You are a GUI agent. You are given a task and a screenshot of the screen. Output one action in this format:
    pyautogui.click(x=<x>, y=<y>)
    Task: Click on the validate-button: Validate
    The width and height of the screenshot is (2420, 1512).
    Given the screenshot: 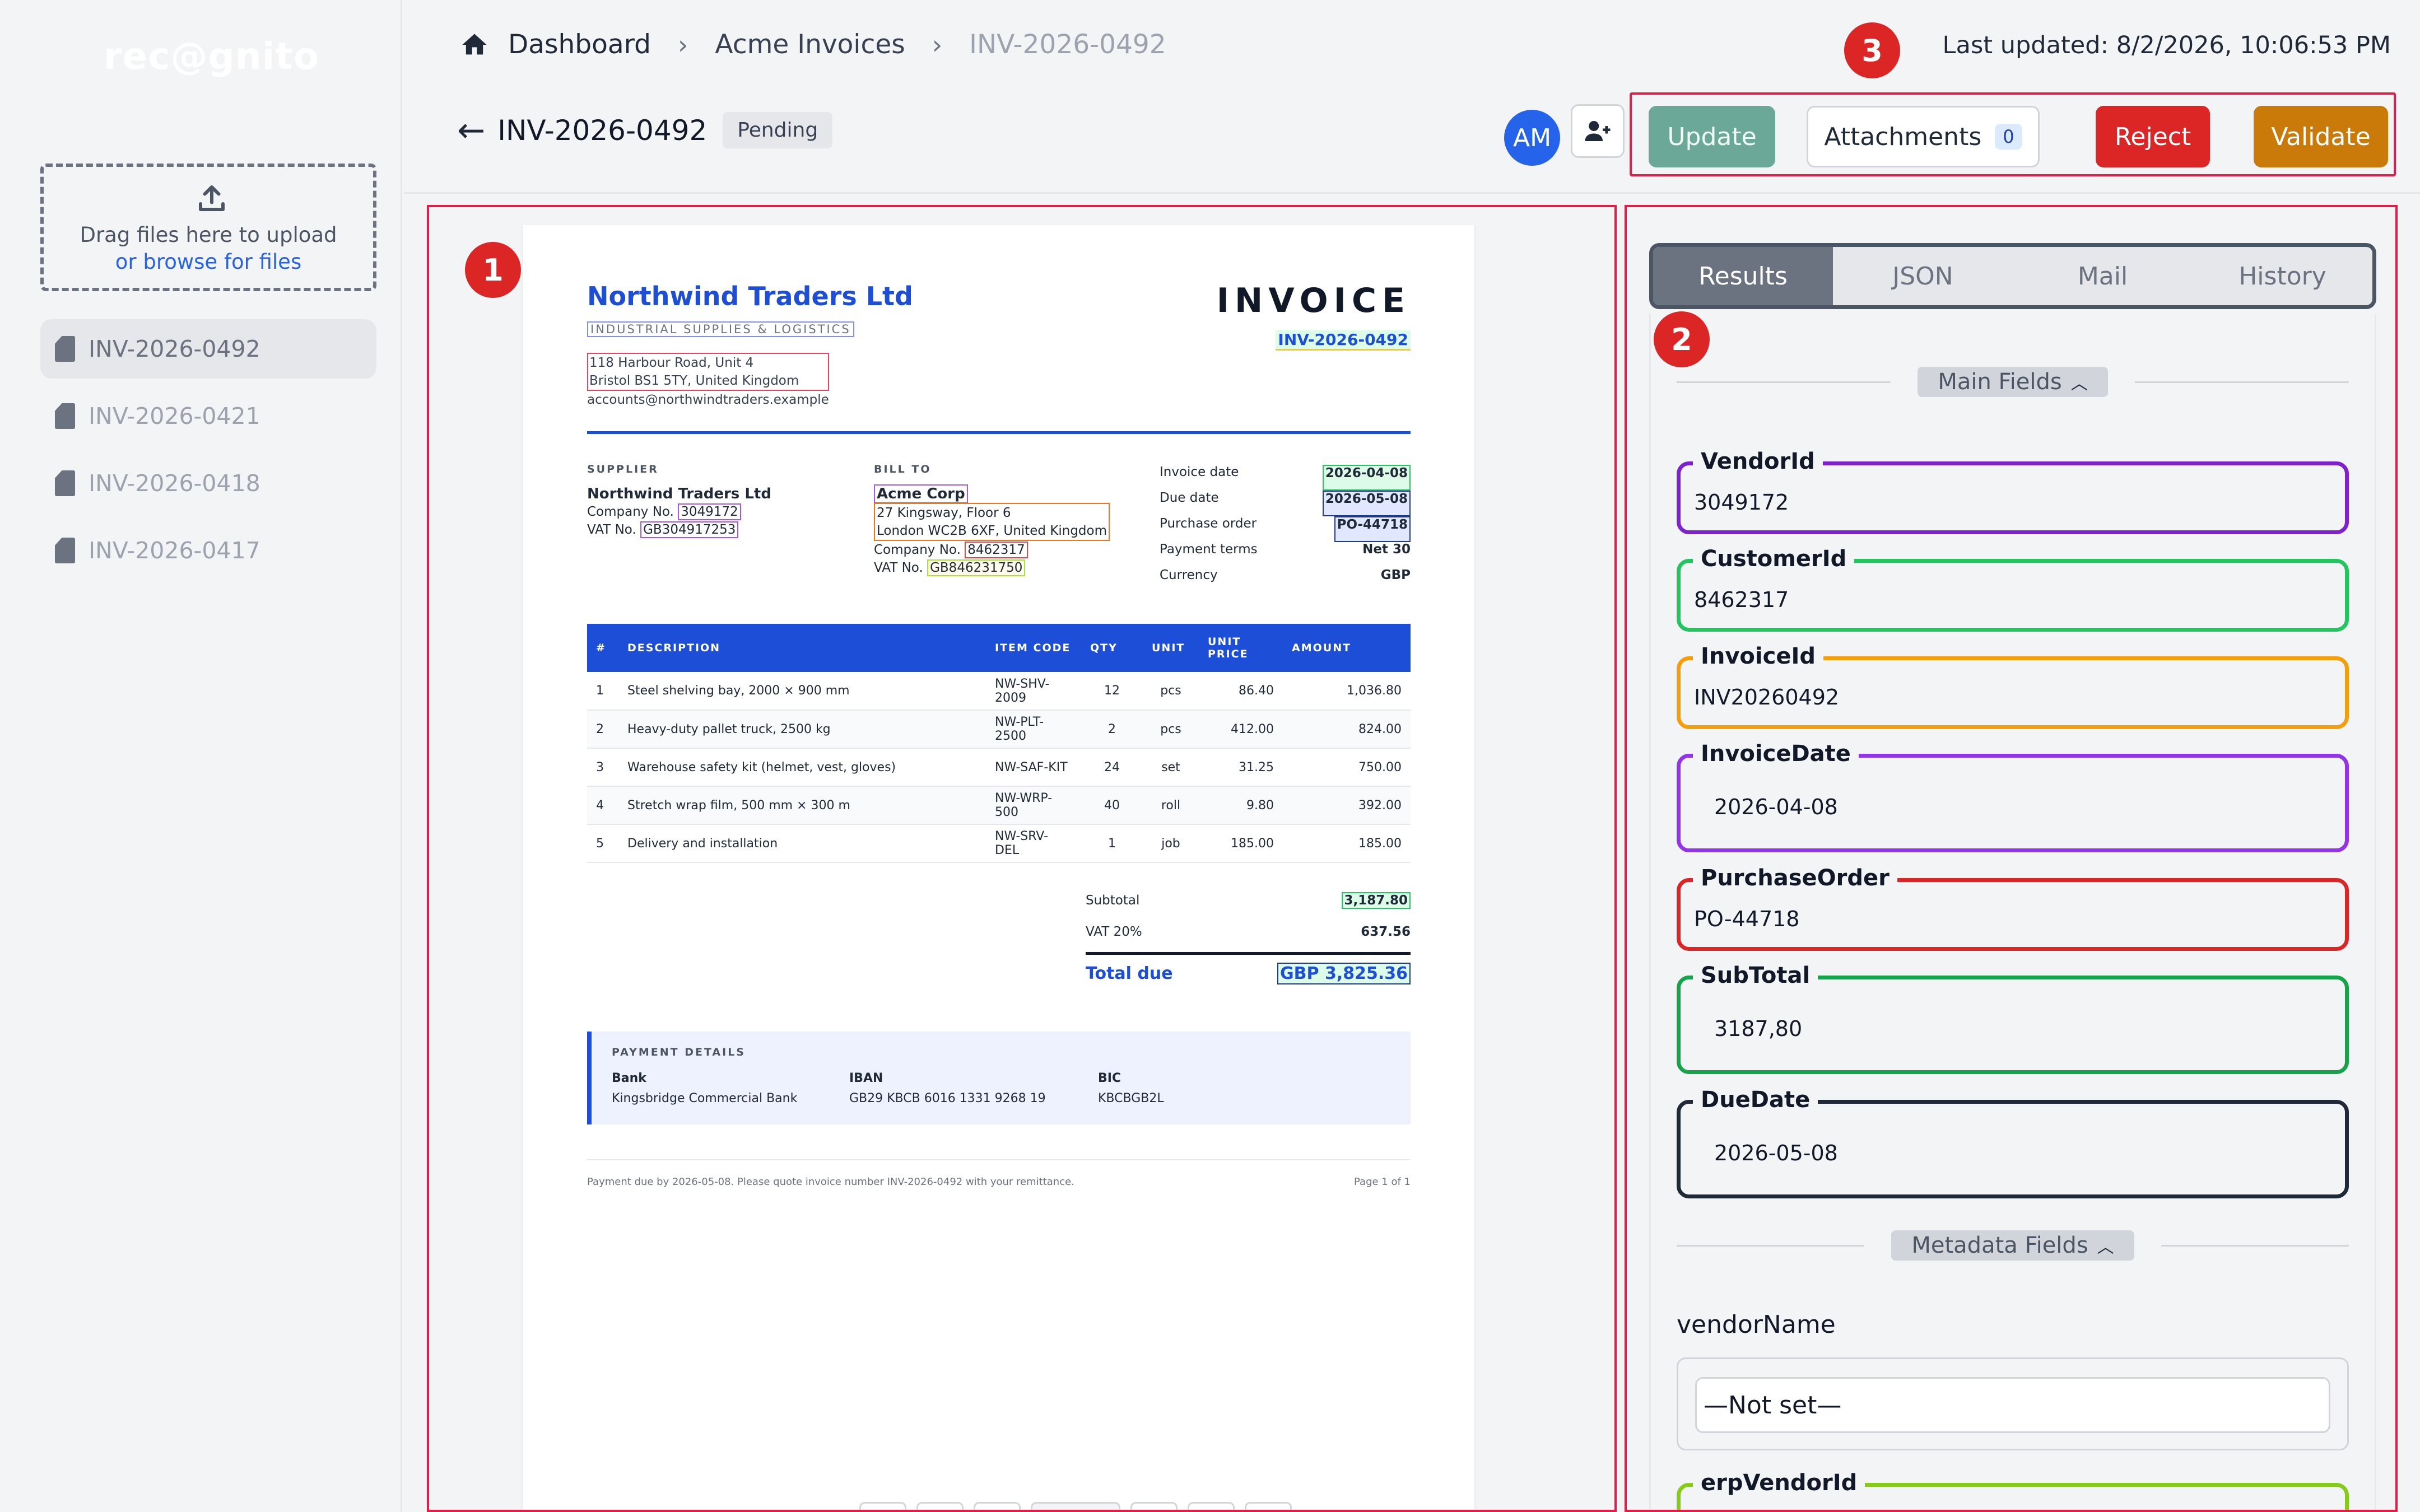 What is the action you would take?
    pyautogui.click(x=2321, y=136)
    